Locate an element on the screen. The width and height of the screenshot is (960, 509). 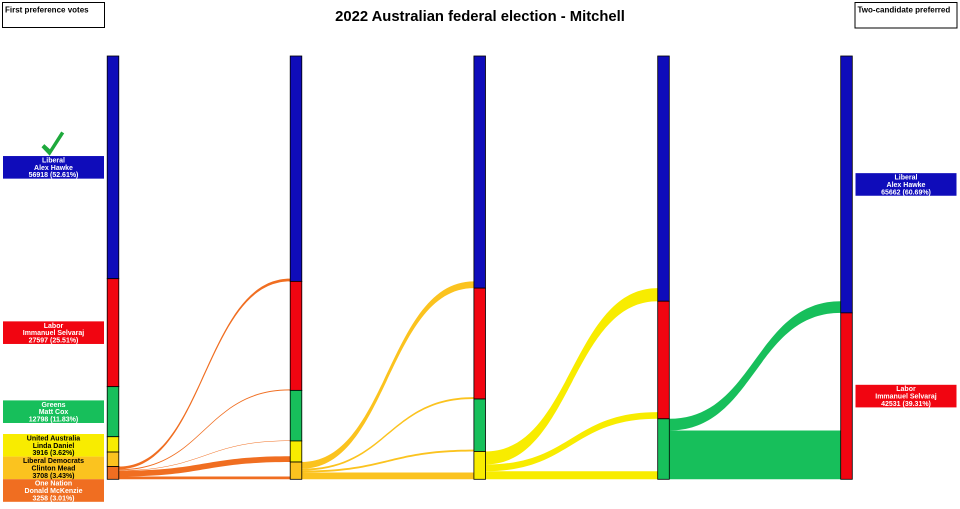
svg-text: First preference votes is located at coordinates (47, 10).